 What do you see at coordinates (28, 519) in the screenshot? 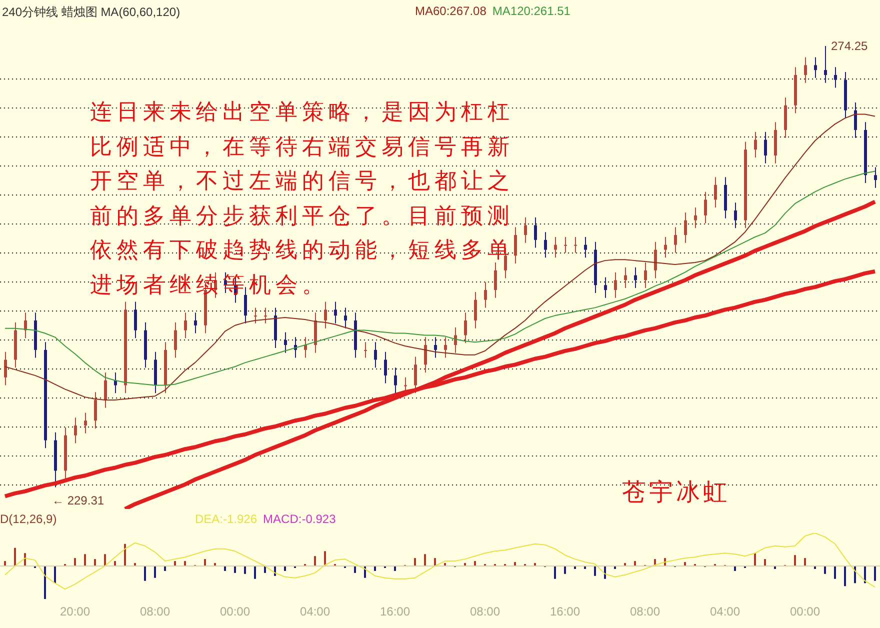
I see `chart-title: D(12,26,9)` at bounding box center [28, 519].